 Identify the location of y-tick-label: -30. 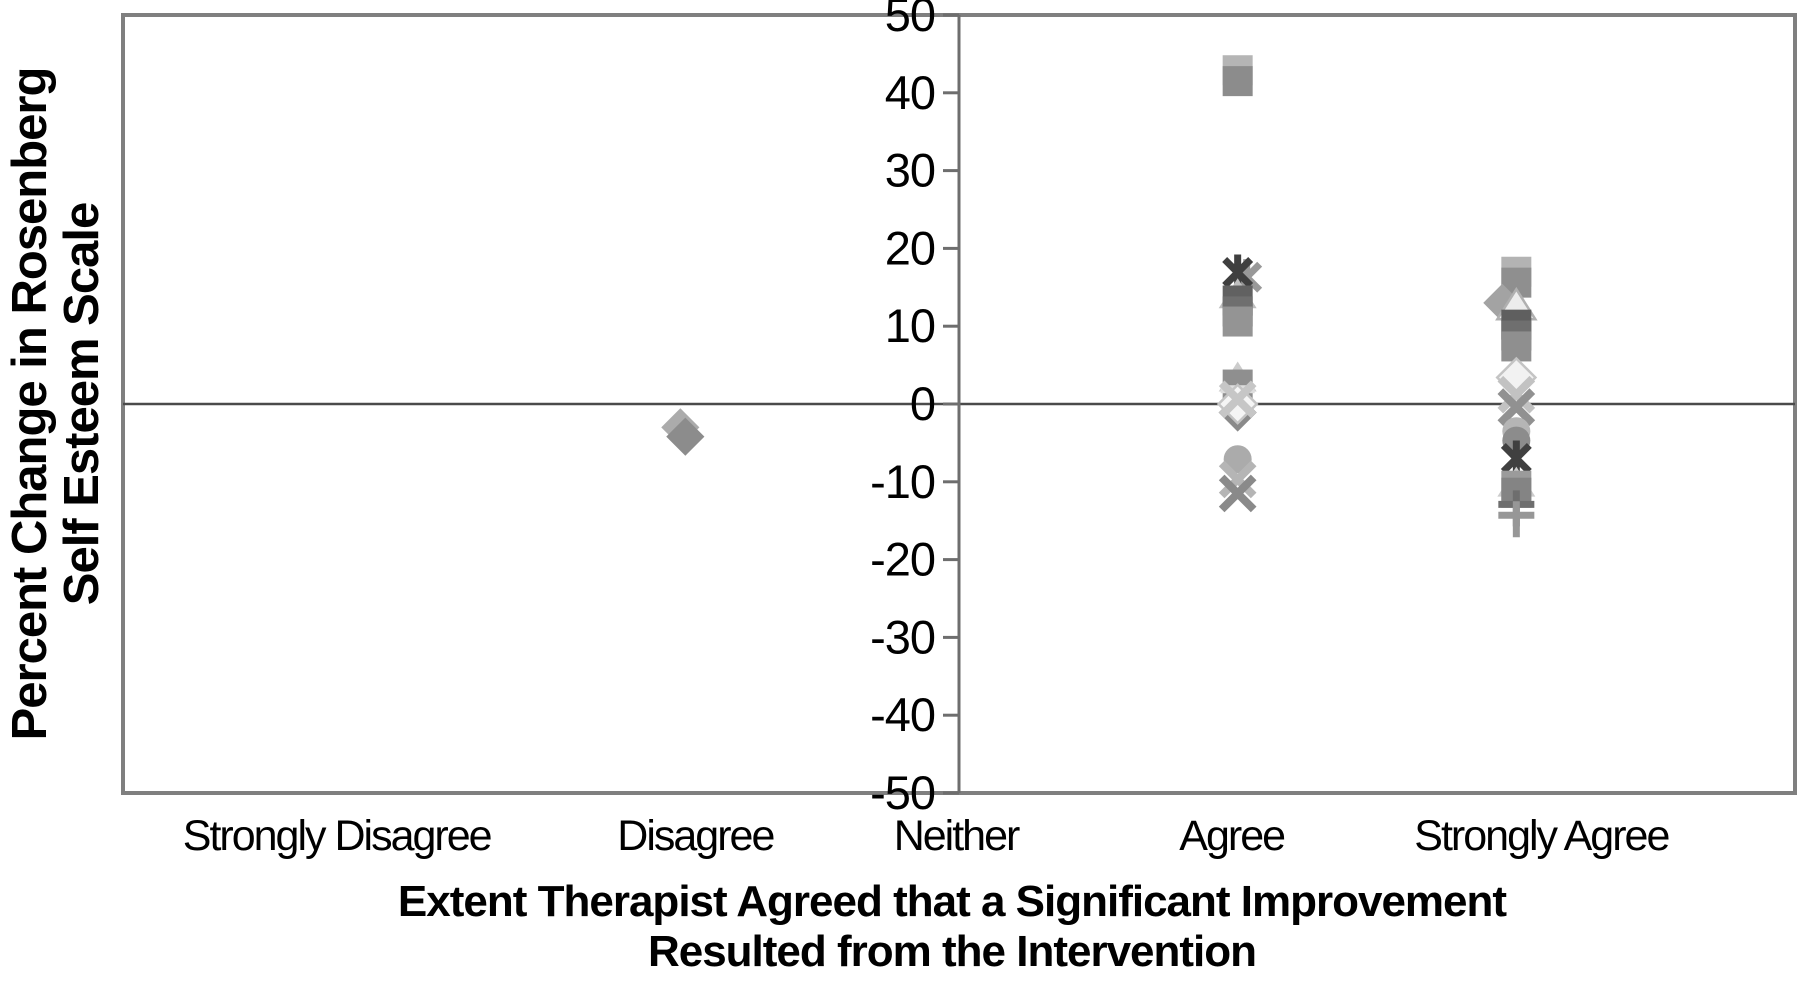
(902, 636).